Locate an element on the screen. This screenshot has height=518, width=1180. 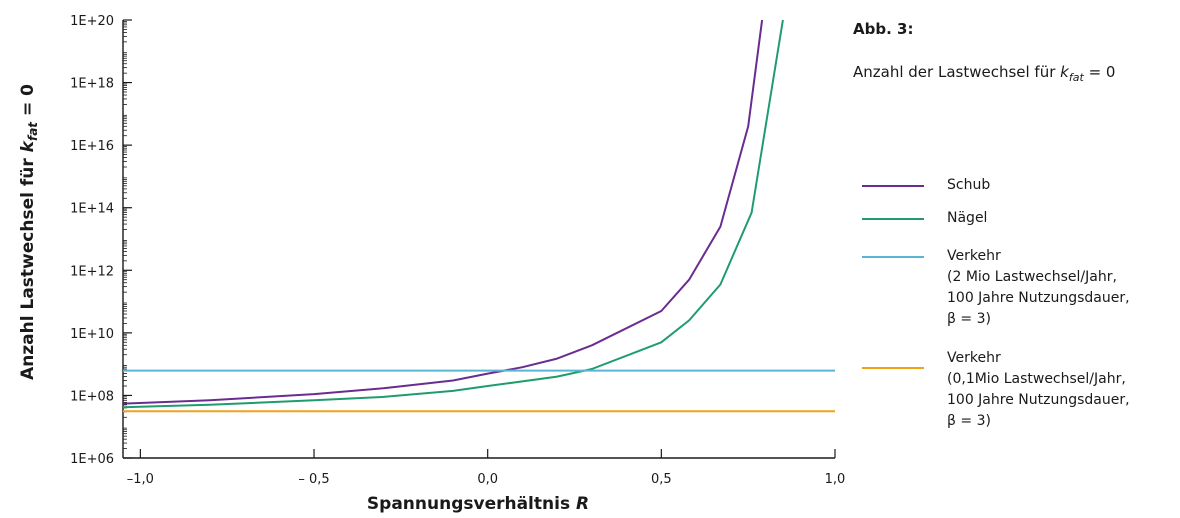
x-tick-label: 1,0 is located at coordinates (835, 479).